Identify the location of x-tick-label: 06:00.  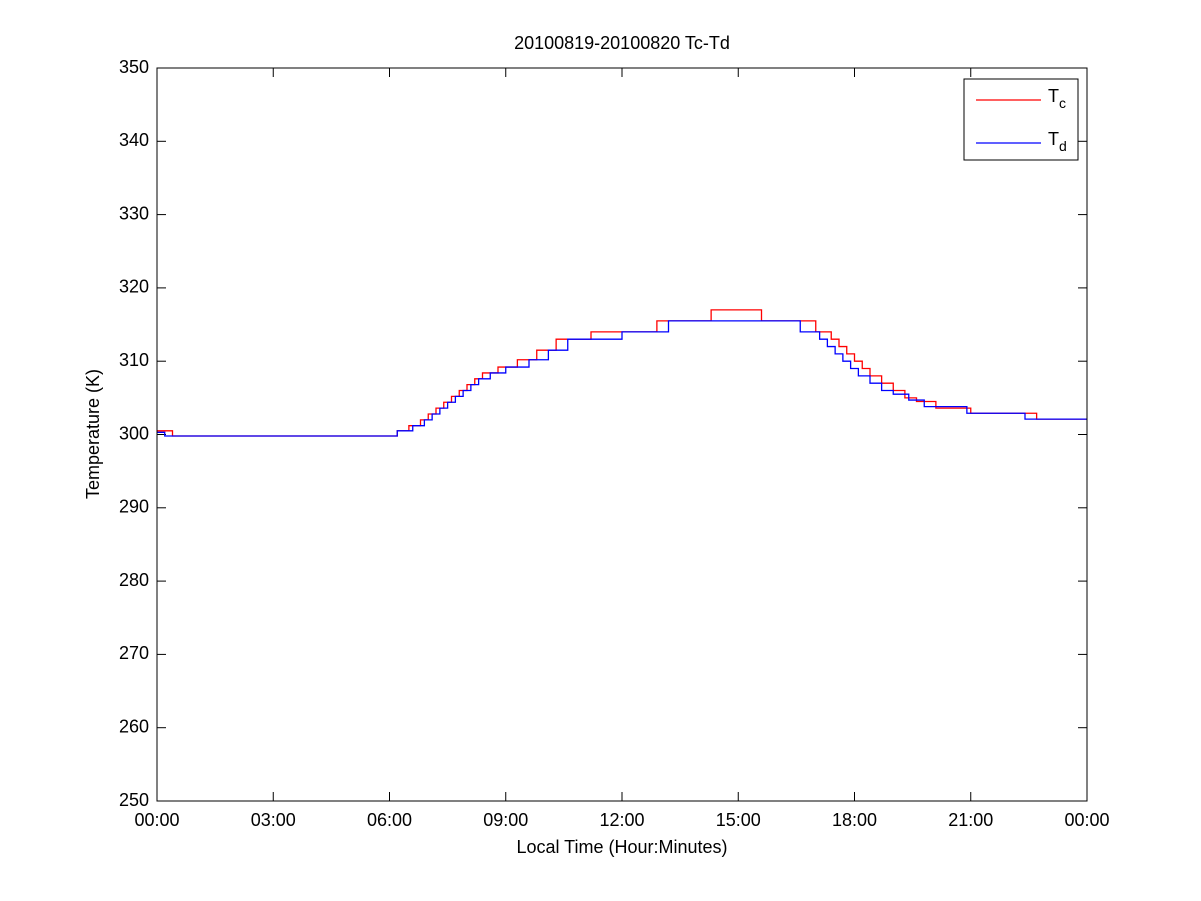
(389, 820).